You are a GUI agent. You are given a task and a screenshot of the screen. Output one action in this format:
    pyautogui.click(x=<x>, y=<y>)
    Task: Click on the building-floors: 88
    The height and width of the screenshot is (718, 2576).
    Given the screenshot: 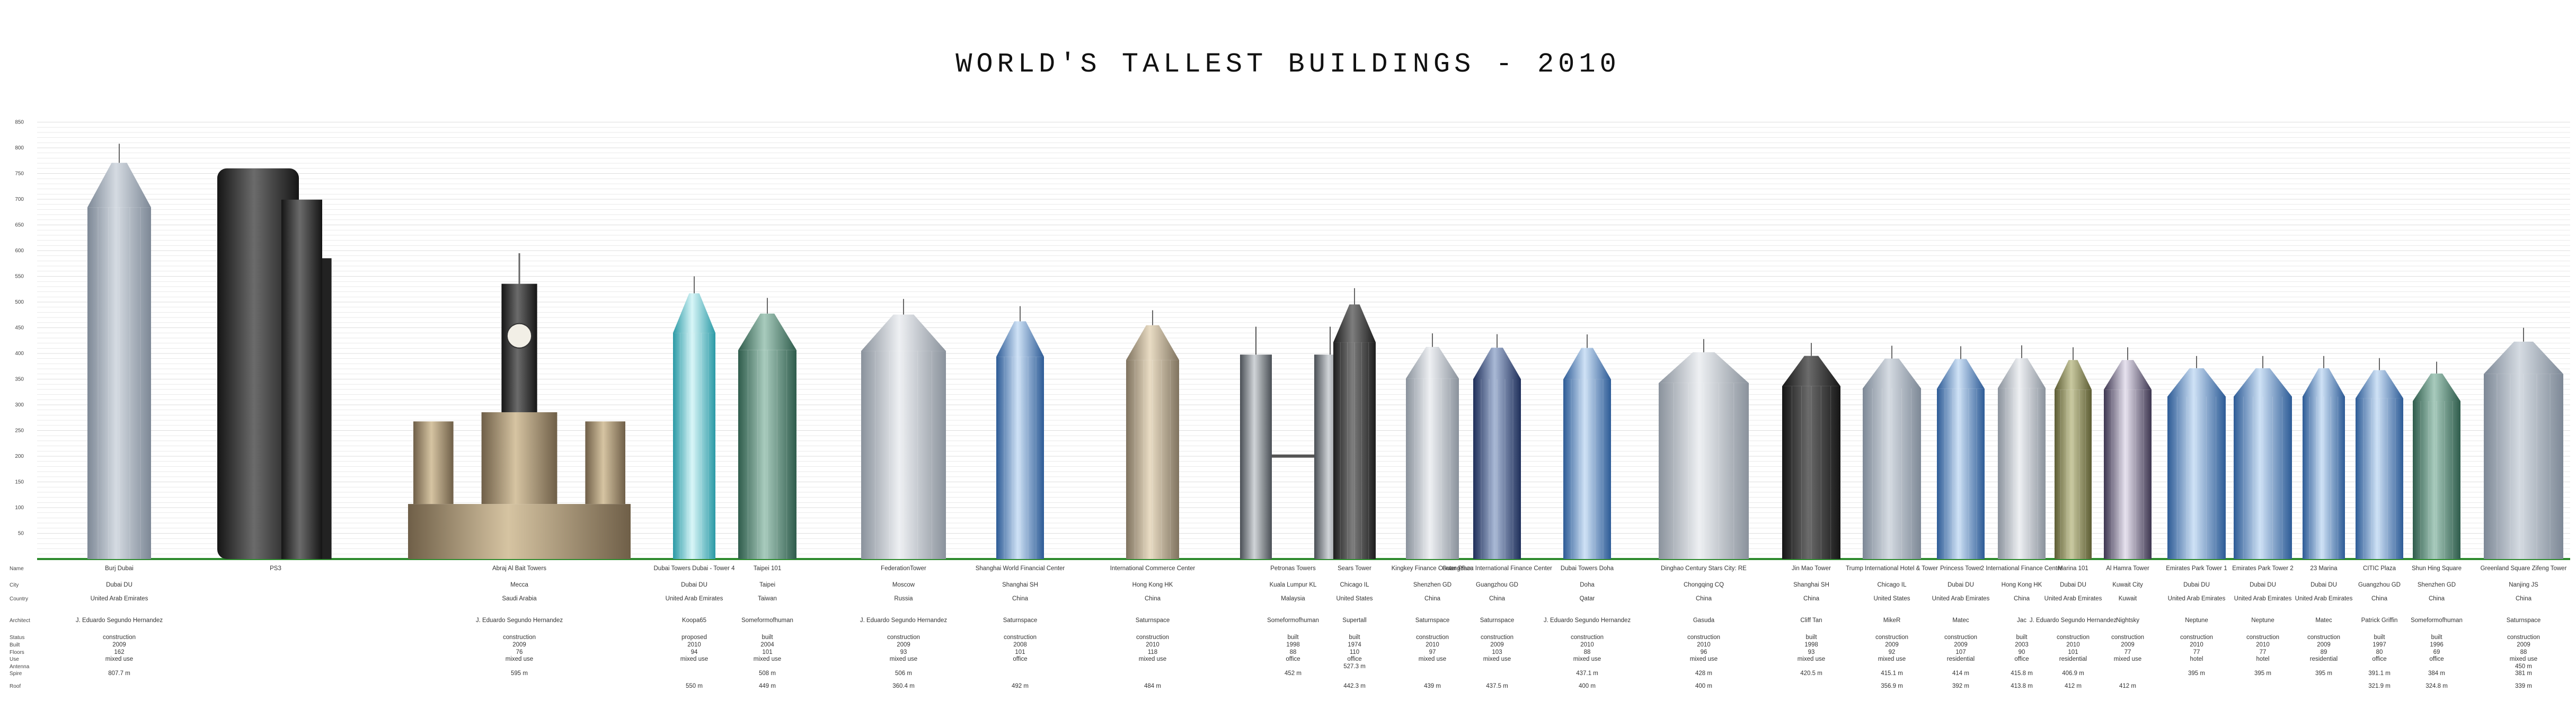 What is the action you would take?
    pyautogui.click(x=1293, y=652)
    